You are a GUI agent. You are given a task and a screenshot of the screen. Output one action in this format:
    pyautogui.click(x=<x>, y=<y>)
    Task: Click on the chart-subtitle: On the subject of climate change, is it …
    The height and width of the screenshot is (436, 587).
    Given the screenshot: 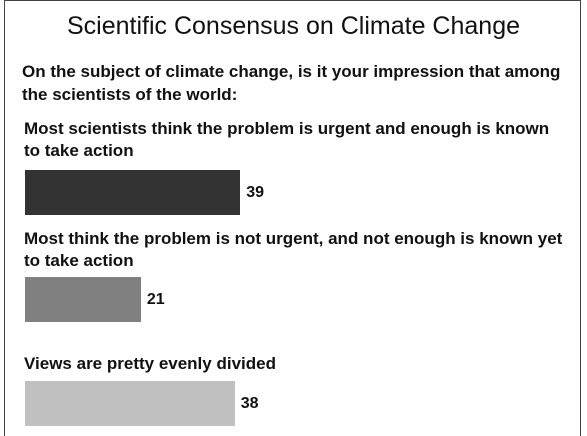 What is the action you would take?
    pyautogui.click(x=291, y=83)
    